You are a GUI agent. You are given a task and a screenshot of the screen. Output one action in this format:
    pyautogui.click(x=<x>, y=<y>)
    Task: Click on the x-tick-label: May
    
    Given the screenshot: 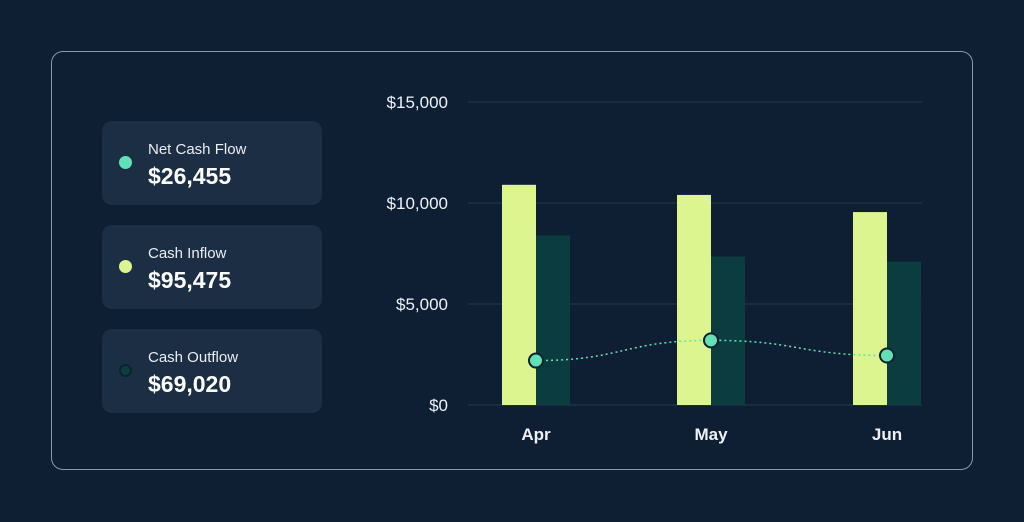 What is the action you would take?
    pyautogui.click(x=711, y=434)
    